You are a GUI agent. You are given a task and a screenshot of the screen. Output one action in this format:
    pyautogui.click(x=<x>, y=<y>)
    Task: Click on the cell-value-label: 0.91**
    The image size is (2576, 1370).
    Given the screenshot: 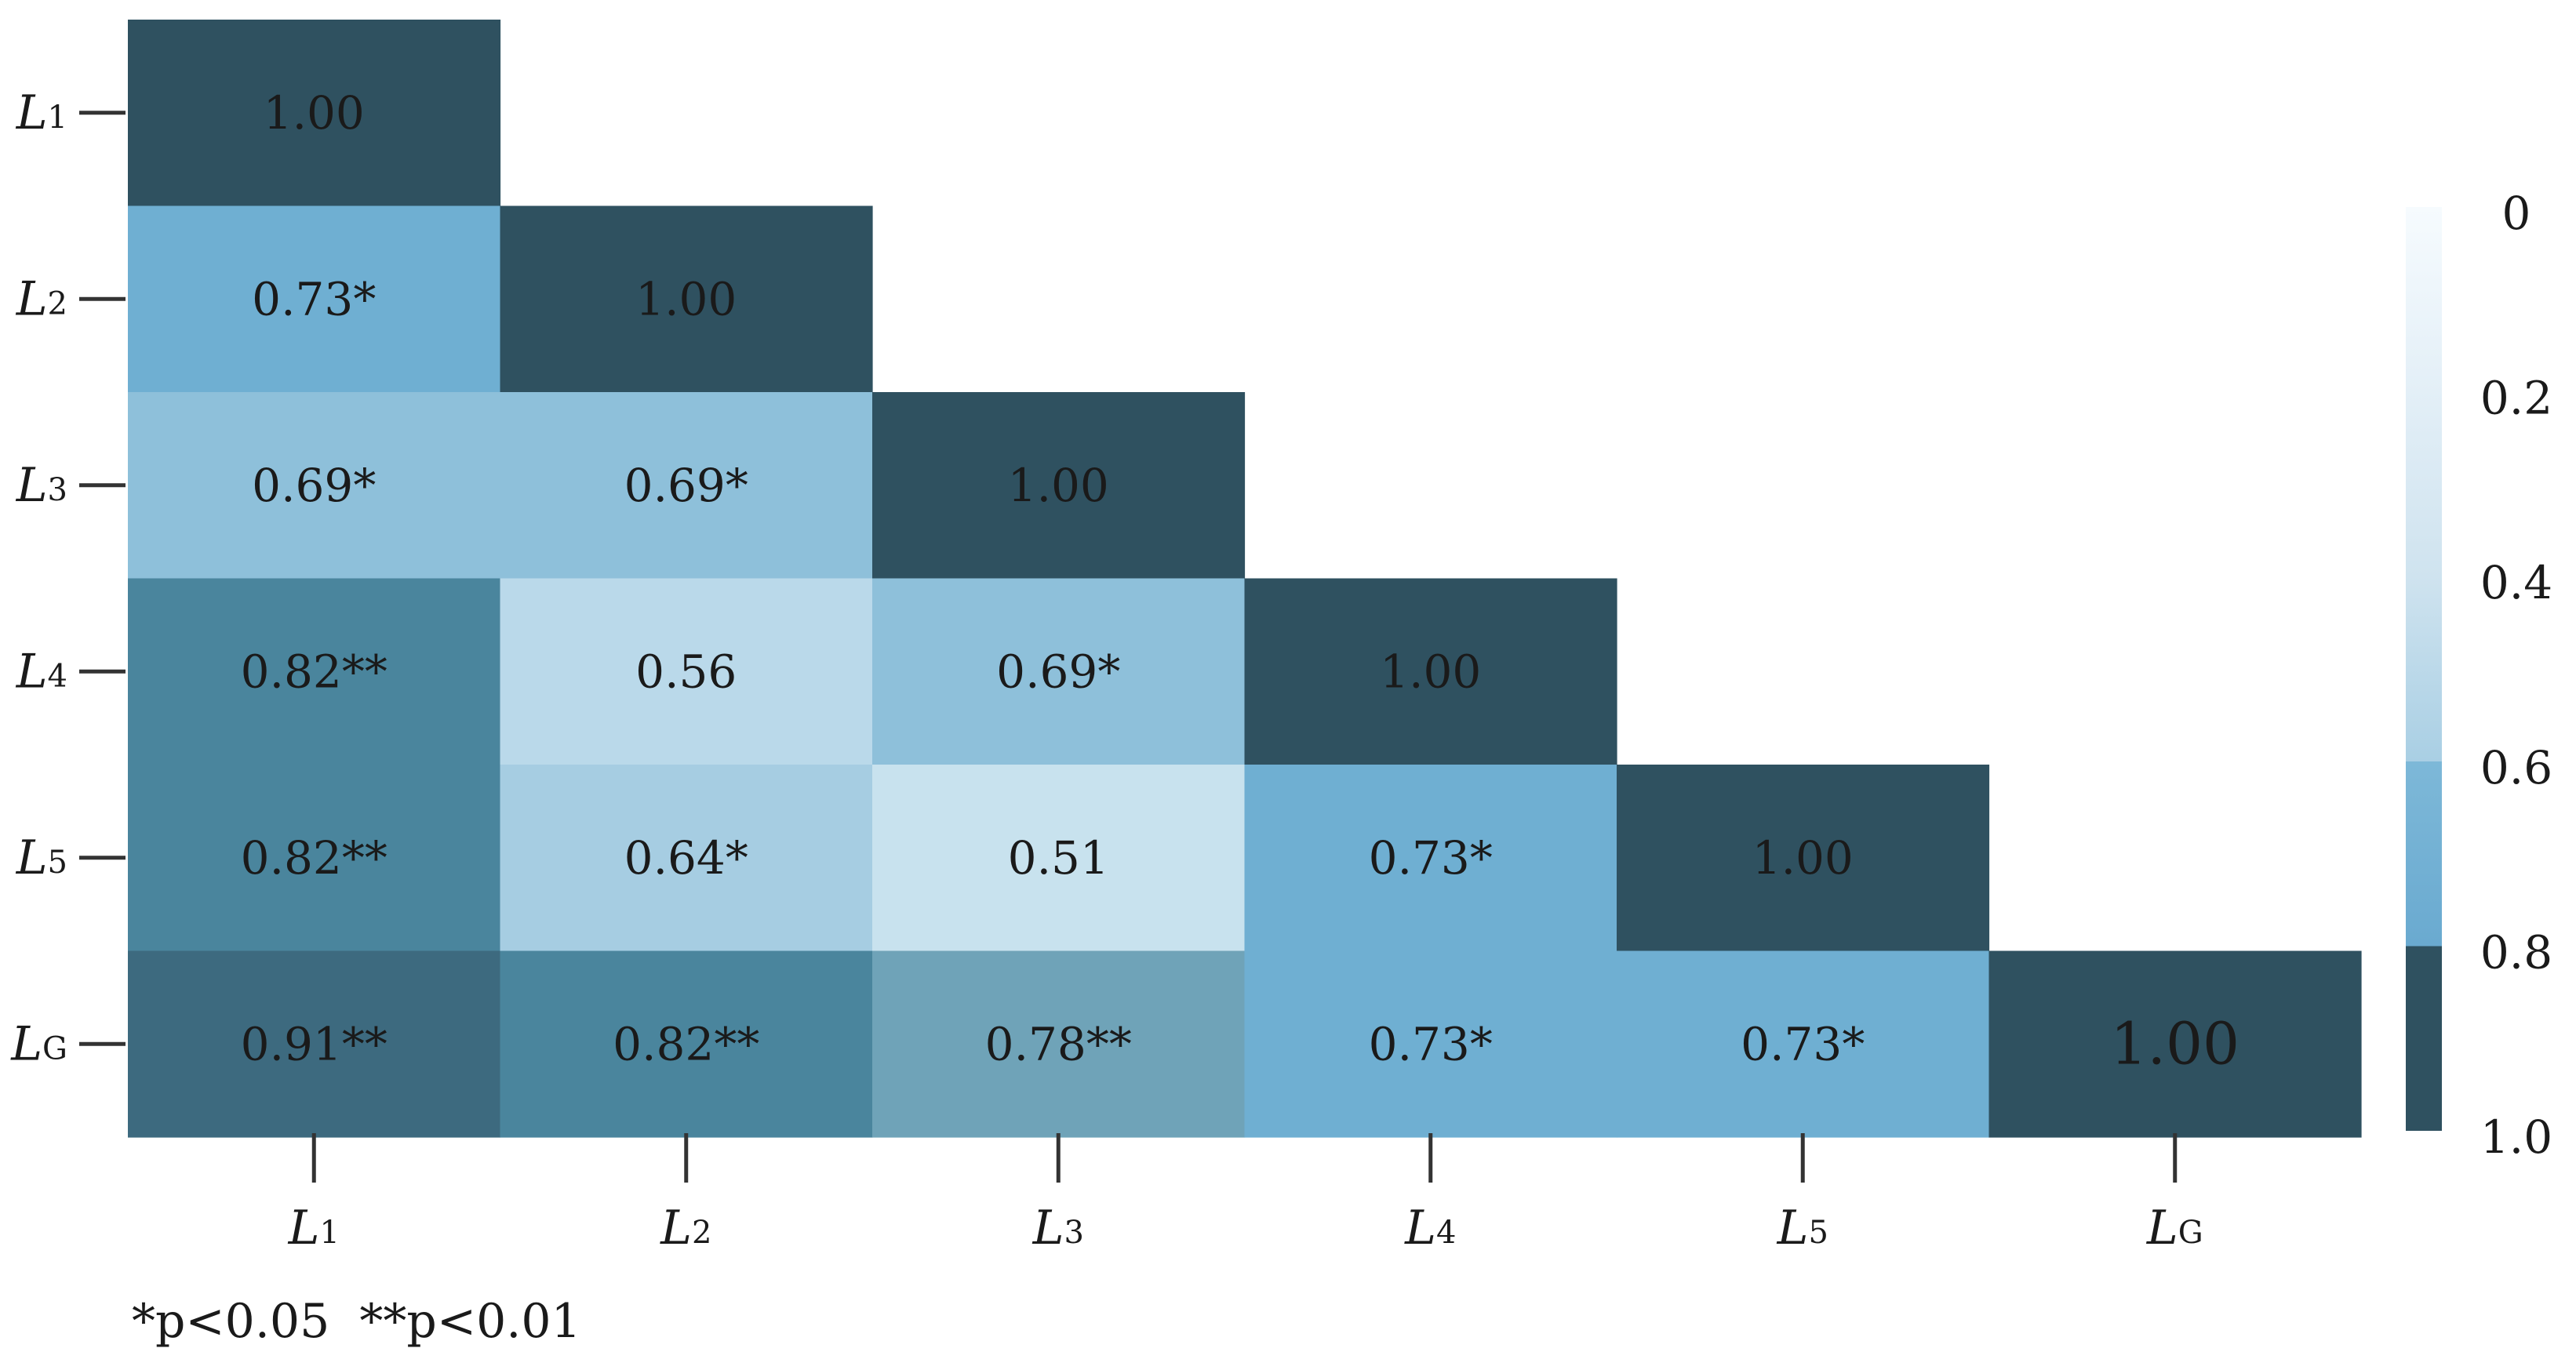 What is the action you would take?
    pyautogui.click(x=314, y=1043)
    